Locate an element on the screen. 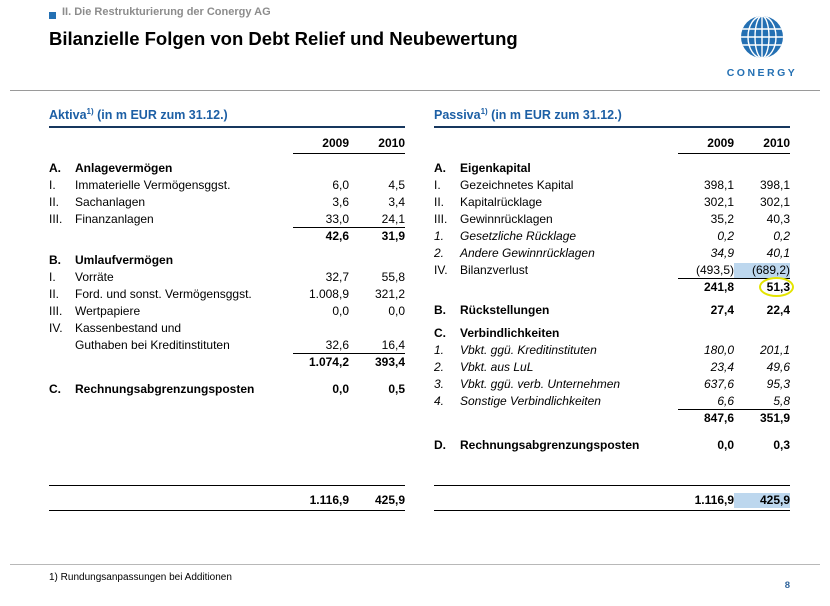  table-title: Aktiva is located at coordinates (68, 115).